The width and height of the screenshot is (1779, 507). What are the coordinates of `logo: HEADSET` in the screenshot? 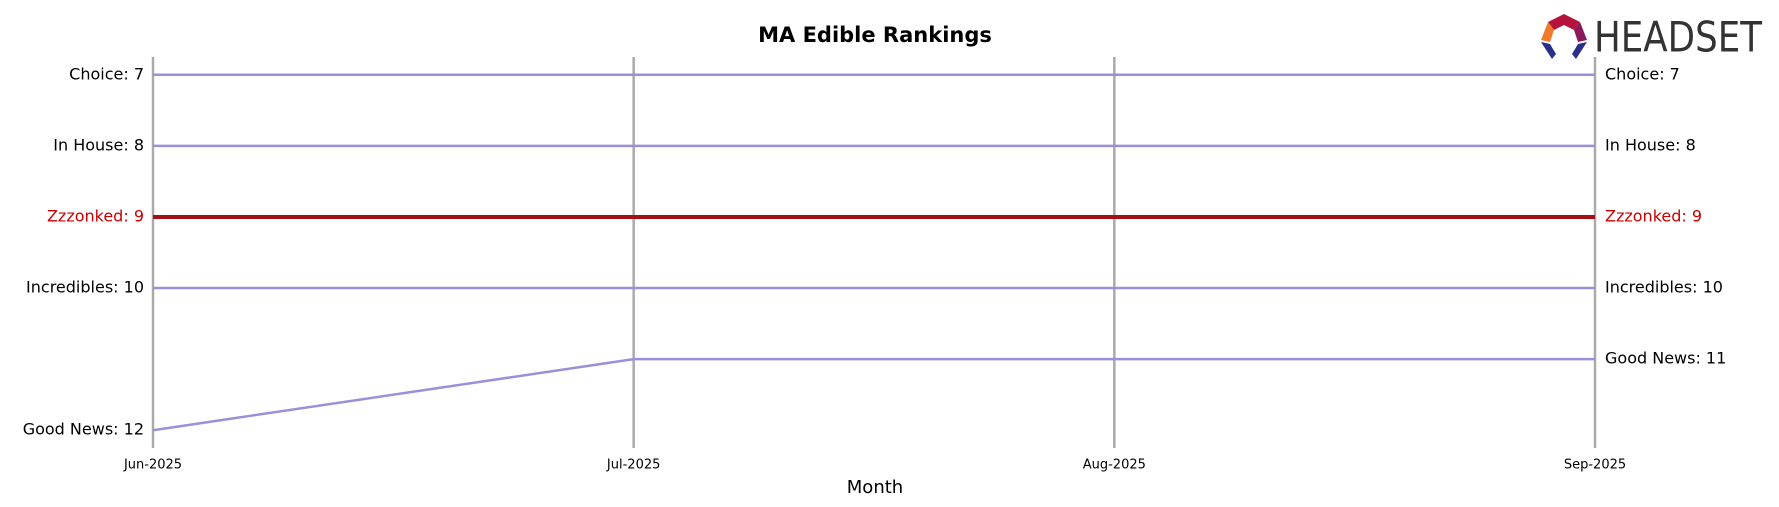 It's located at (1651, 37).